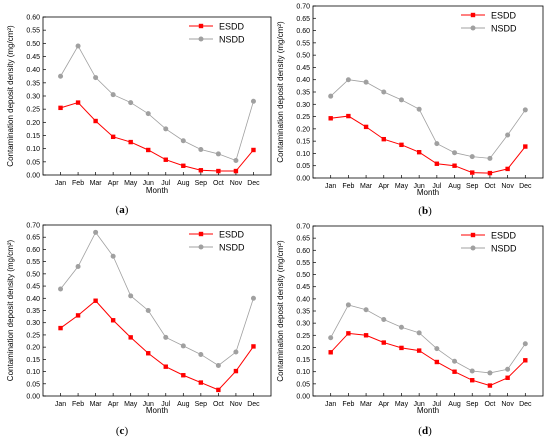  Describe the element at coordinates (131, 183) in the screenshot. I see `x-tick-label: May` at that location.